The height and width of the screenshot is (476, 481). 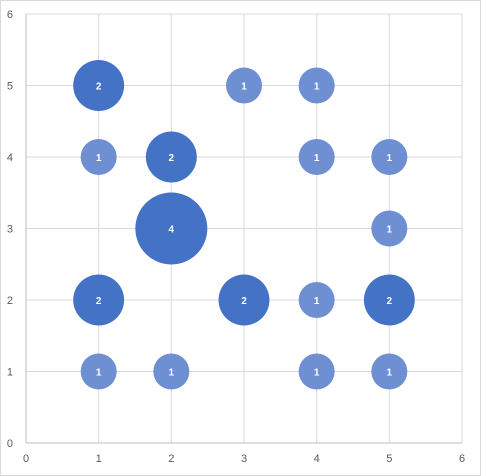 What do you see at coordinates (10, 373) in the screenshot?
I see `y-tick-label: 1` at bounding box center [10, 373].